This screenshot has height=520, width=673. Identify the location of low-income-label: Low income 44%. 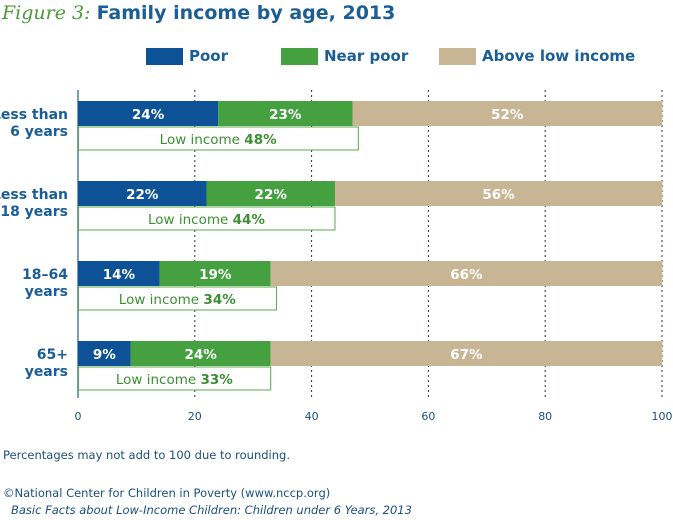
(206, 220).